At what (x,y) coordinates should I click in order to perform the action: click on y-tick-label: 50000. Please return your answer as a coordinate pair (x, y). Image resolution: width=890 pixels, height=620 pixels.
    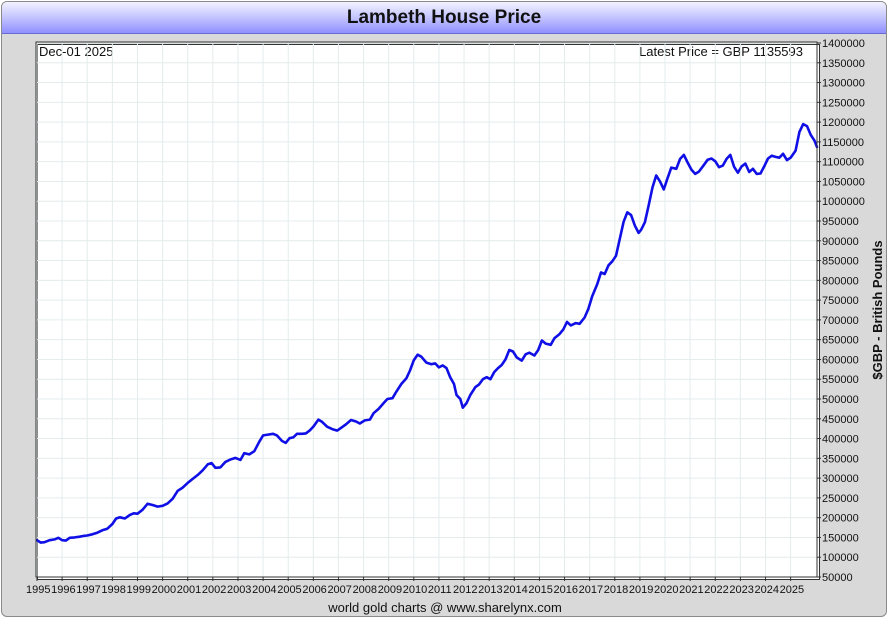
    Looking at the image, I should click on (837, 578).